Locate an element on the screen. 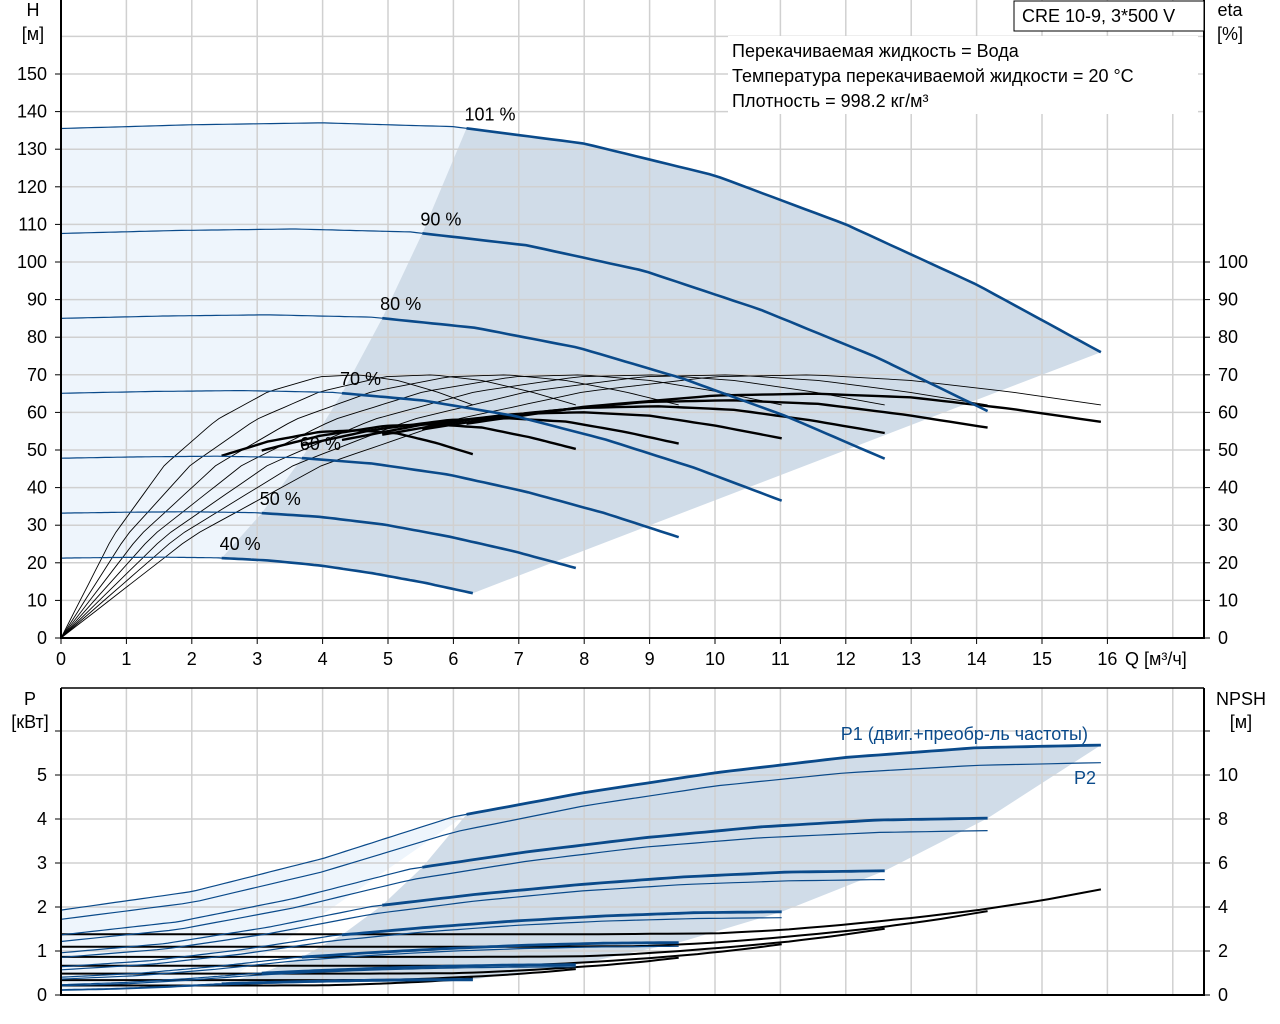 This screenshot has height=1024, width=1280. h-axis-unit: [м] is located at coordinates (33, 34).